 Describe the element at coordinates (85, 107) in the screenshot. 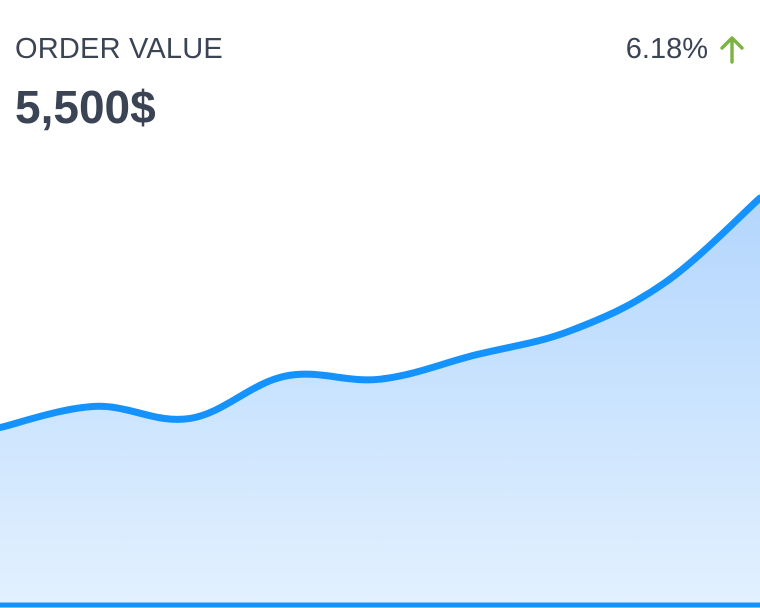

I see `order-value-amount: 5,500$` at that location.